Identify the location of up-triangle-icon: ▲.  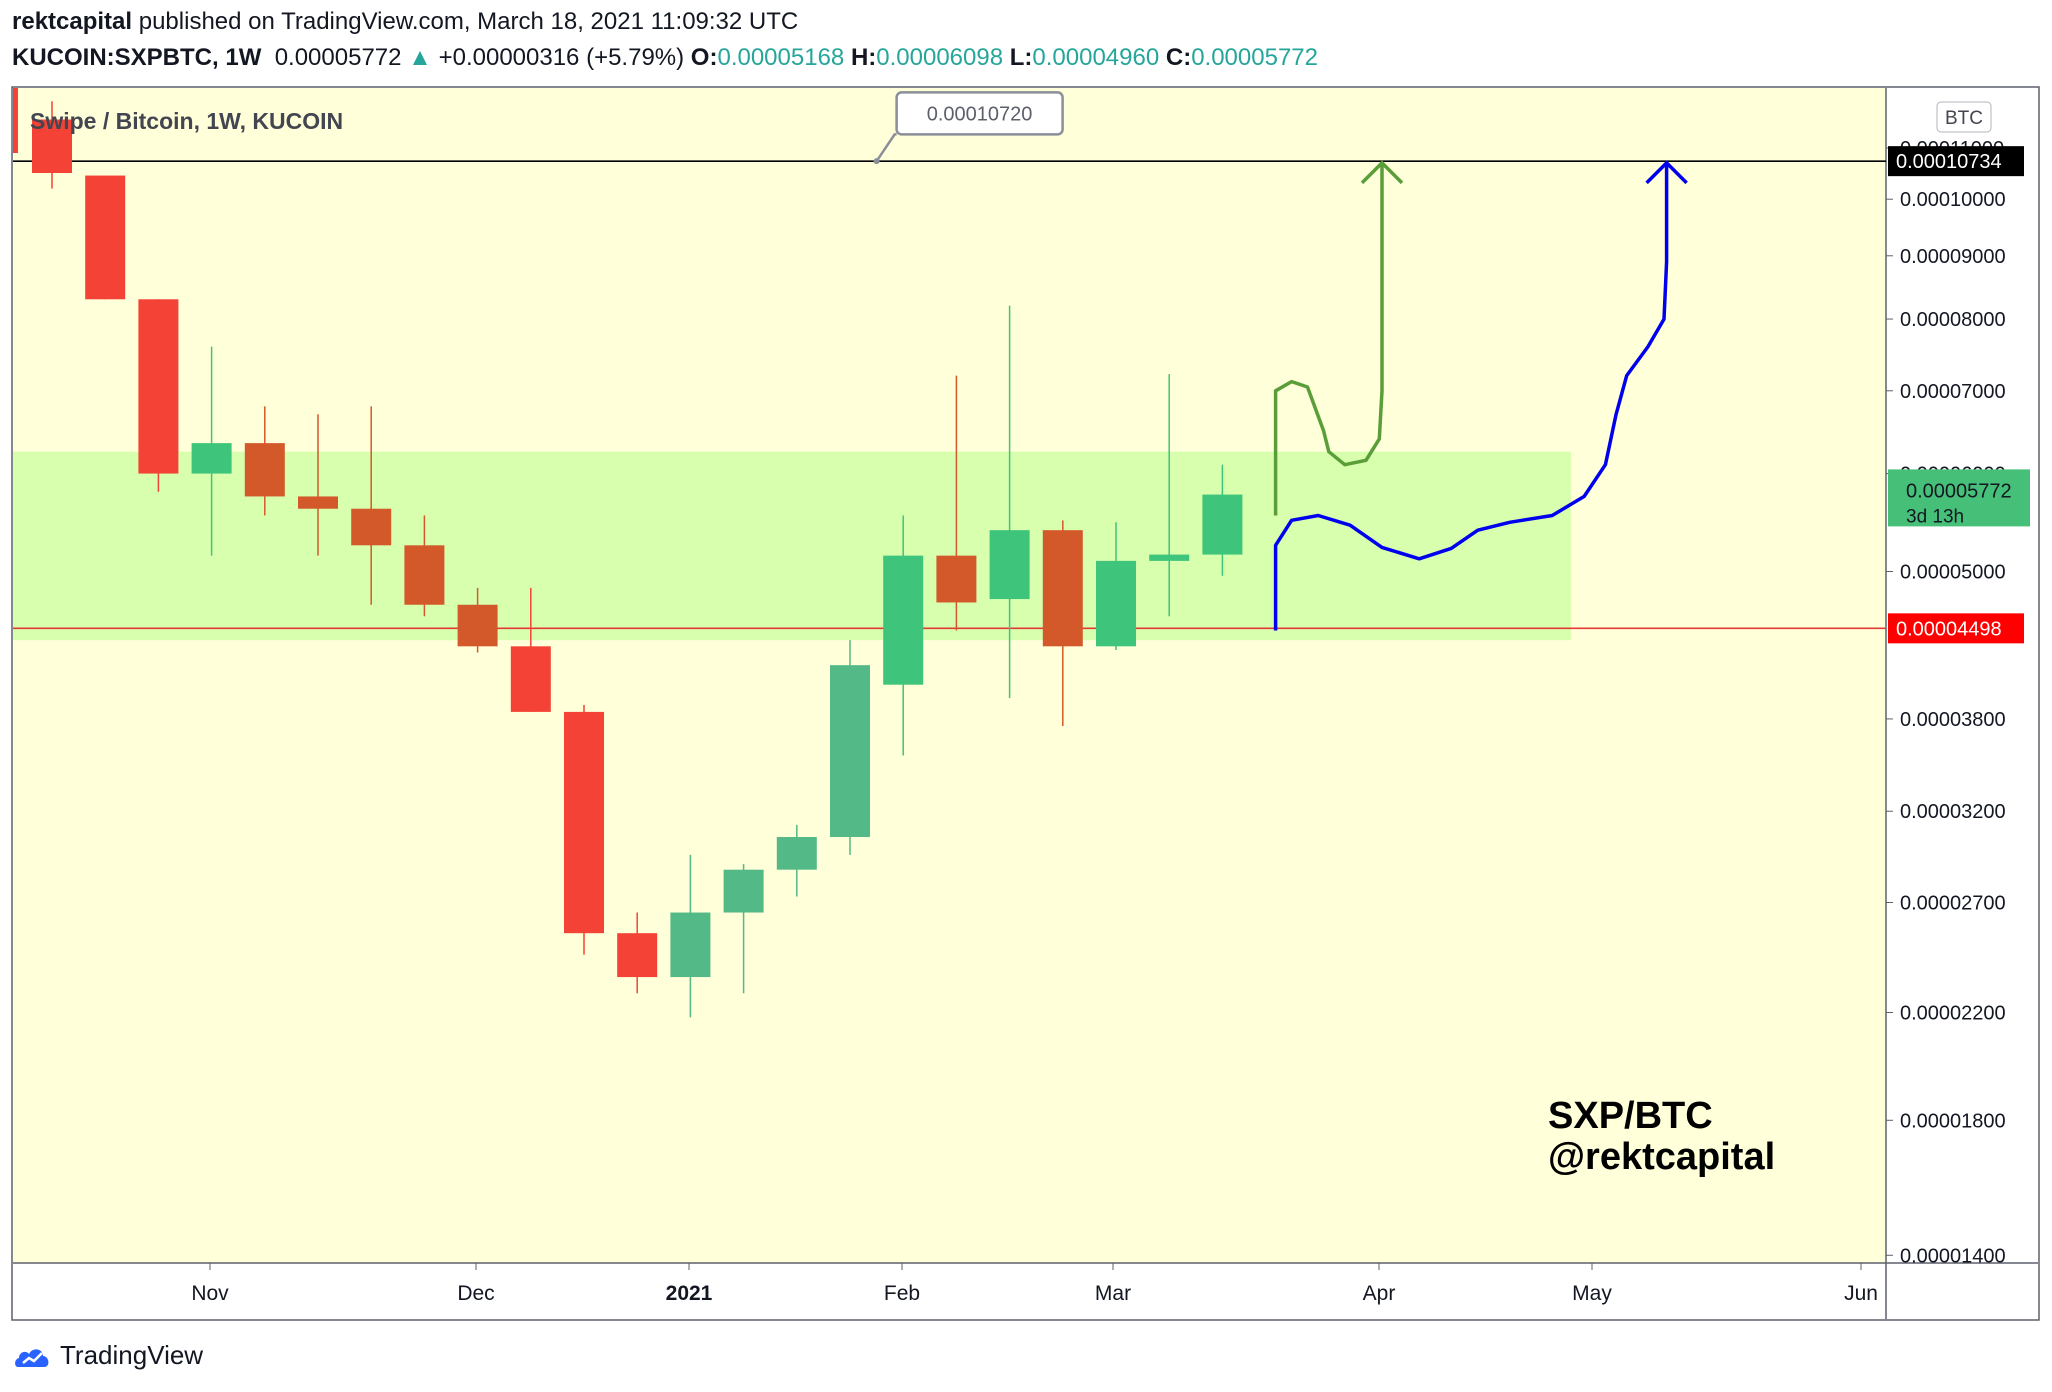
(420, 57).